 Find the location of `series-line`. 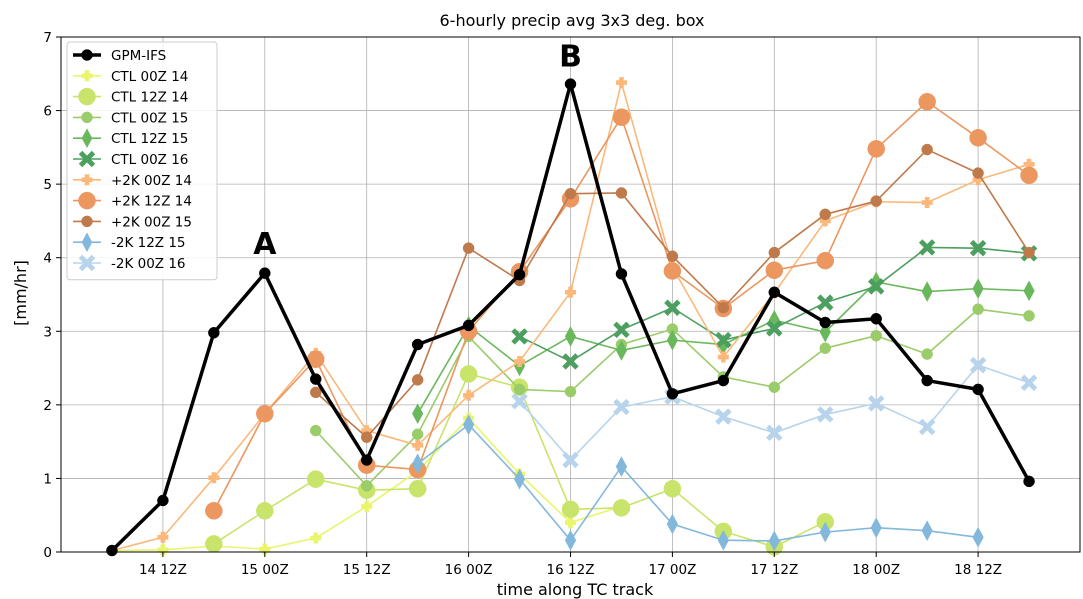

series-line is located at coordinates (698, 482).